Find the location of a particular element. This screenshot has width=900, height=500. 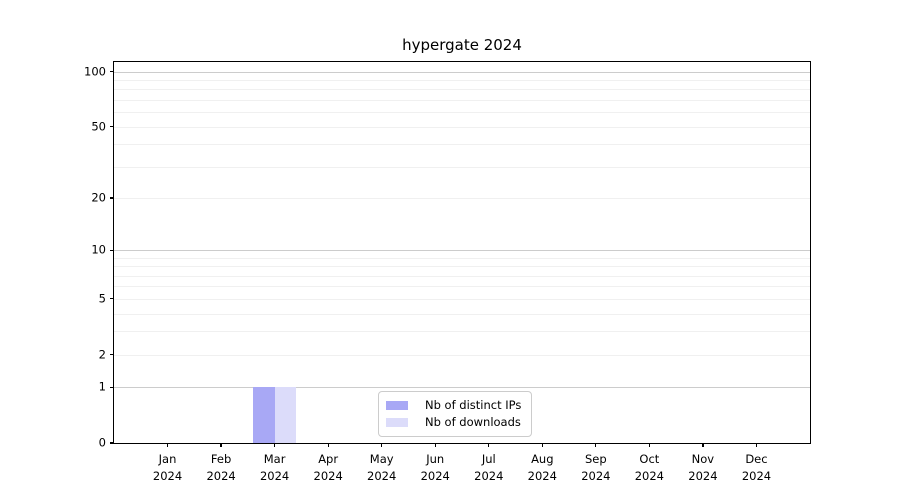

x-label-month: Nov is located at coordinates (703, 459).